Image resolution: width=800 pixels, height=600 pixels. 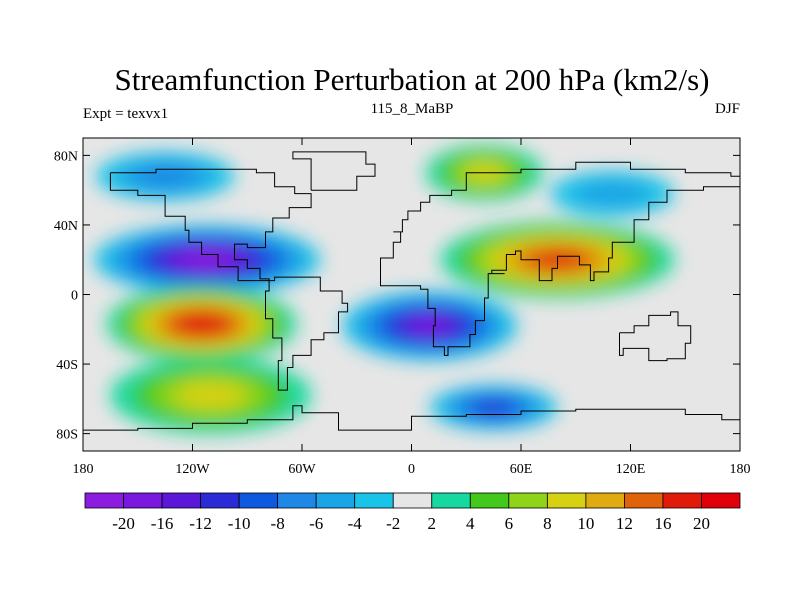 I want to click on colorbar-label: -4, so click(x=355, y=523).